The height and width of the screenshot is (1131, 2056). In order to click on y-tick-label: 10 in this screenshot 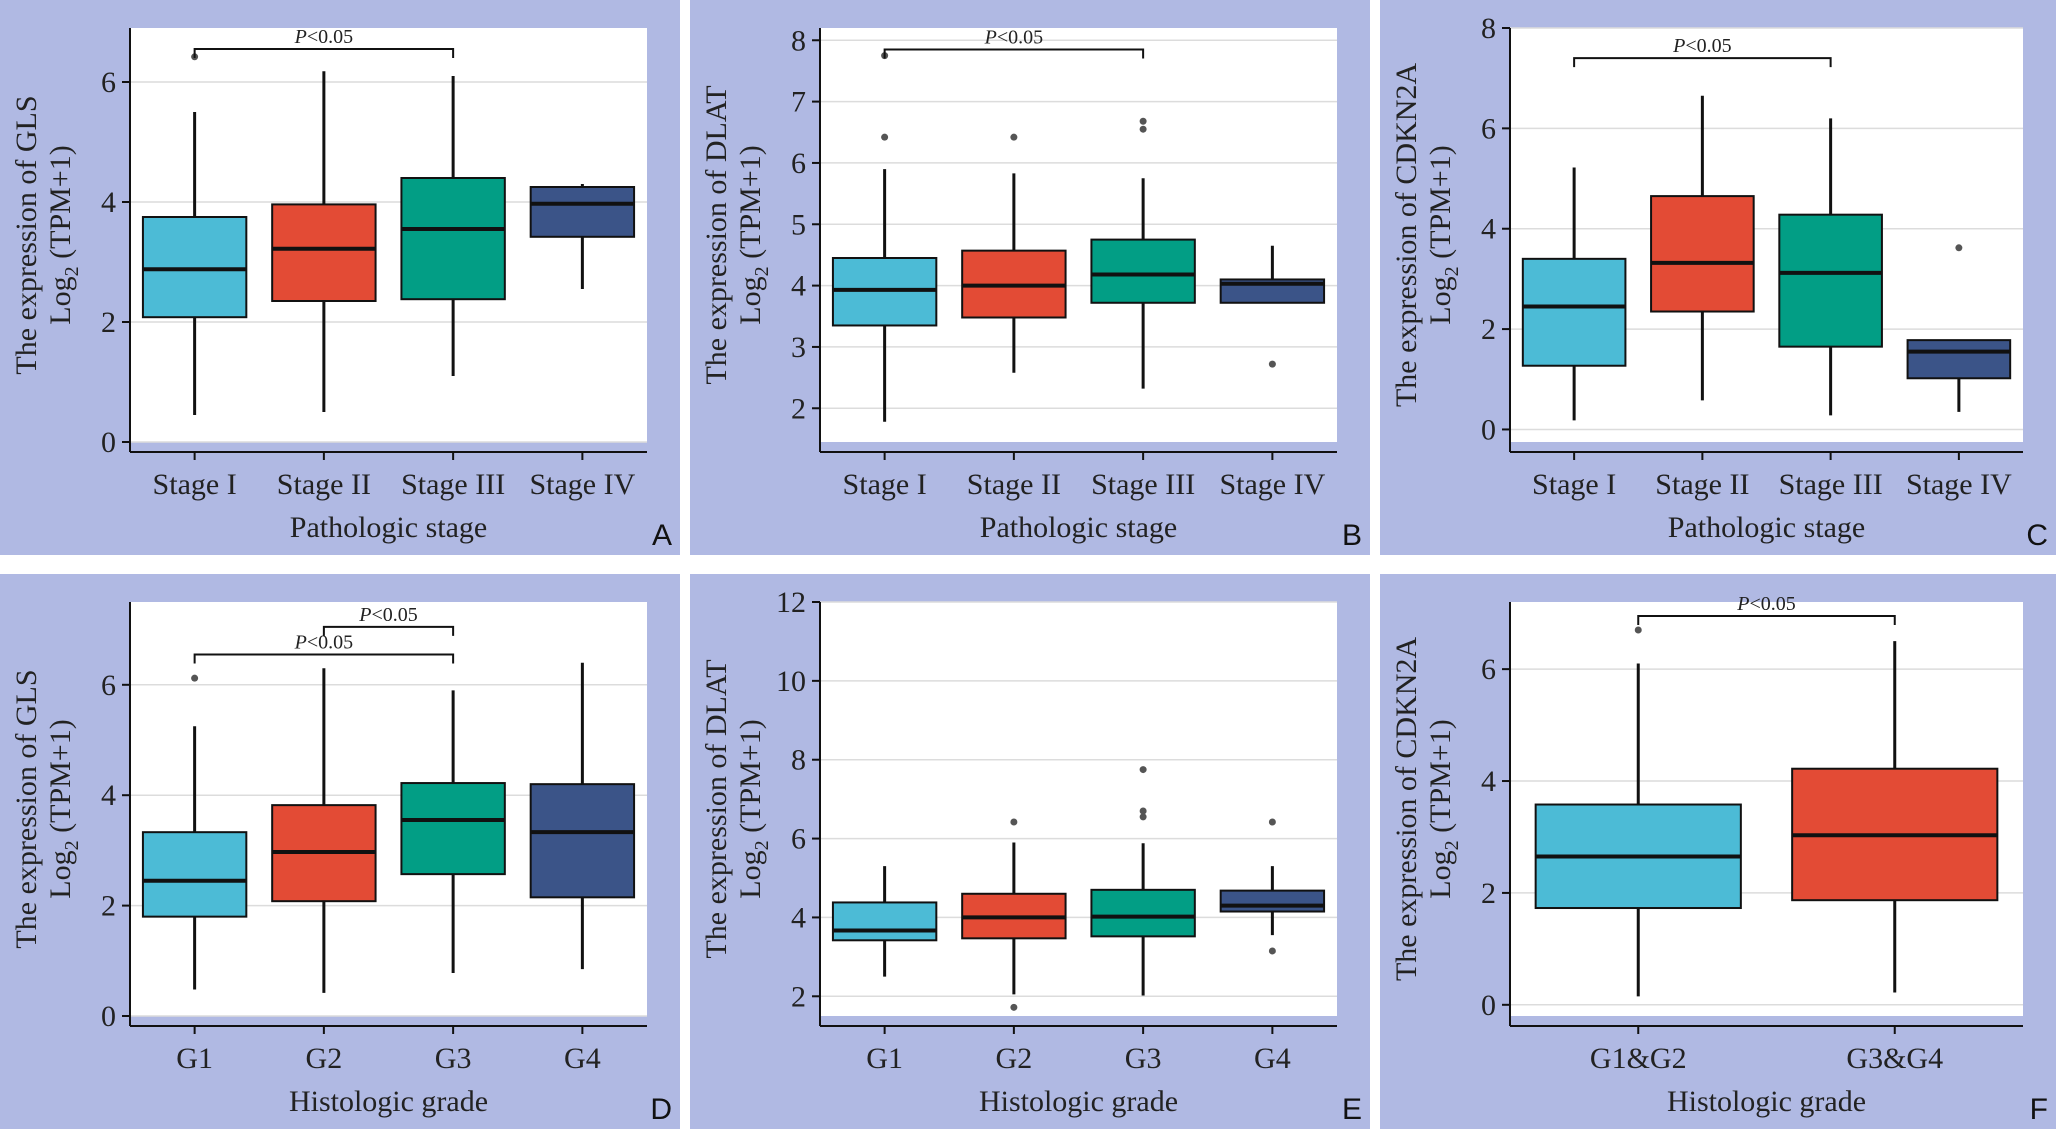, I will do `click(791, 681)`.